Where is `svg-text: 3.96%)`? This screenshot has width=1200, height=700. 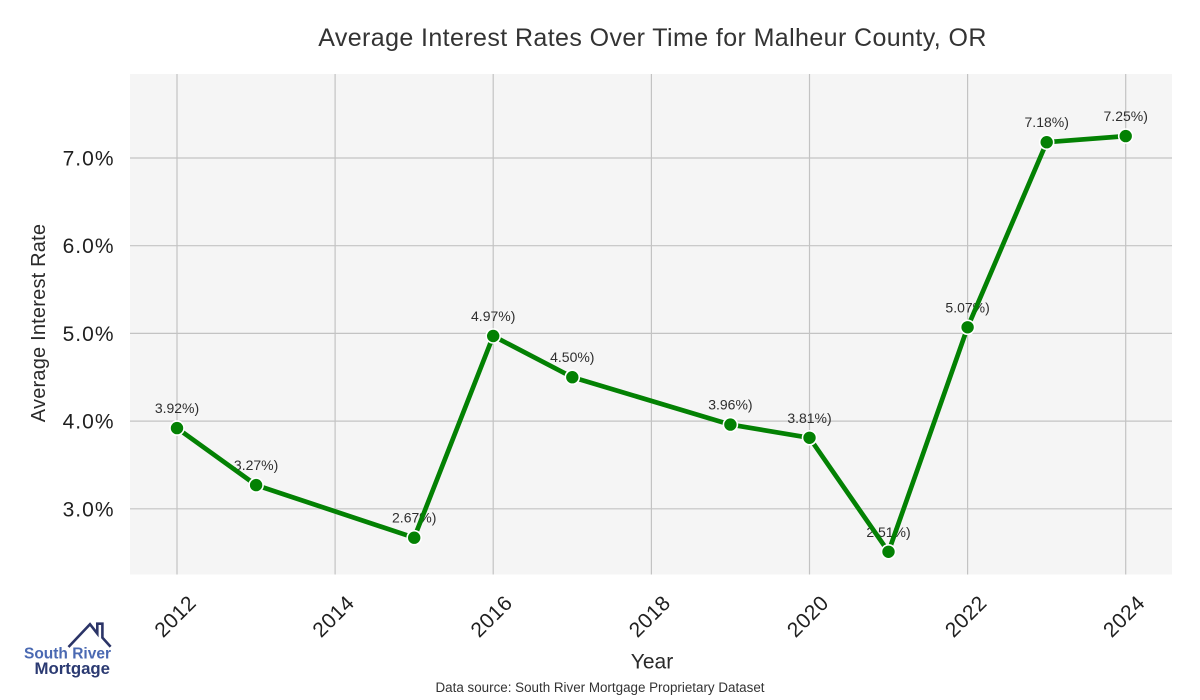
svg-text: 3.96%) is located at coordinates (730, 405).